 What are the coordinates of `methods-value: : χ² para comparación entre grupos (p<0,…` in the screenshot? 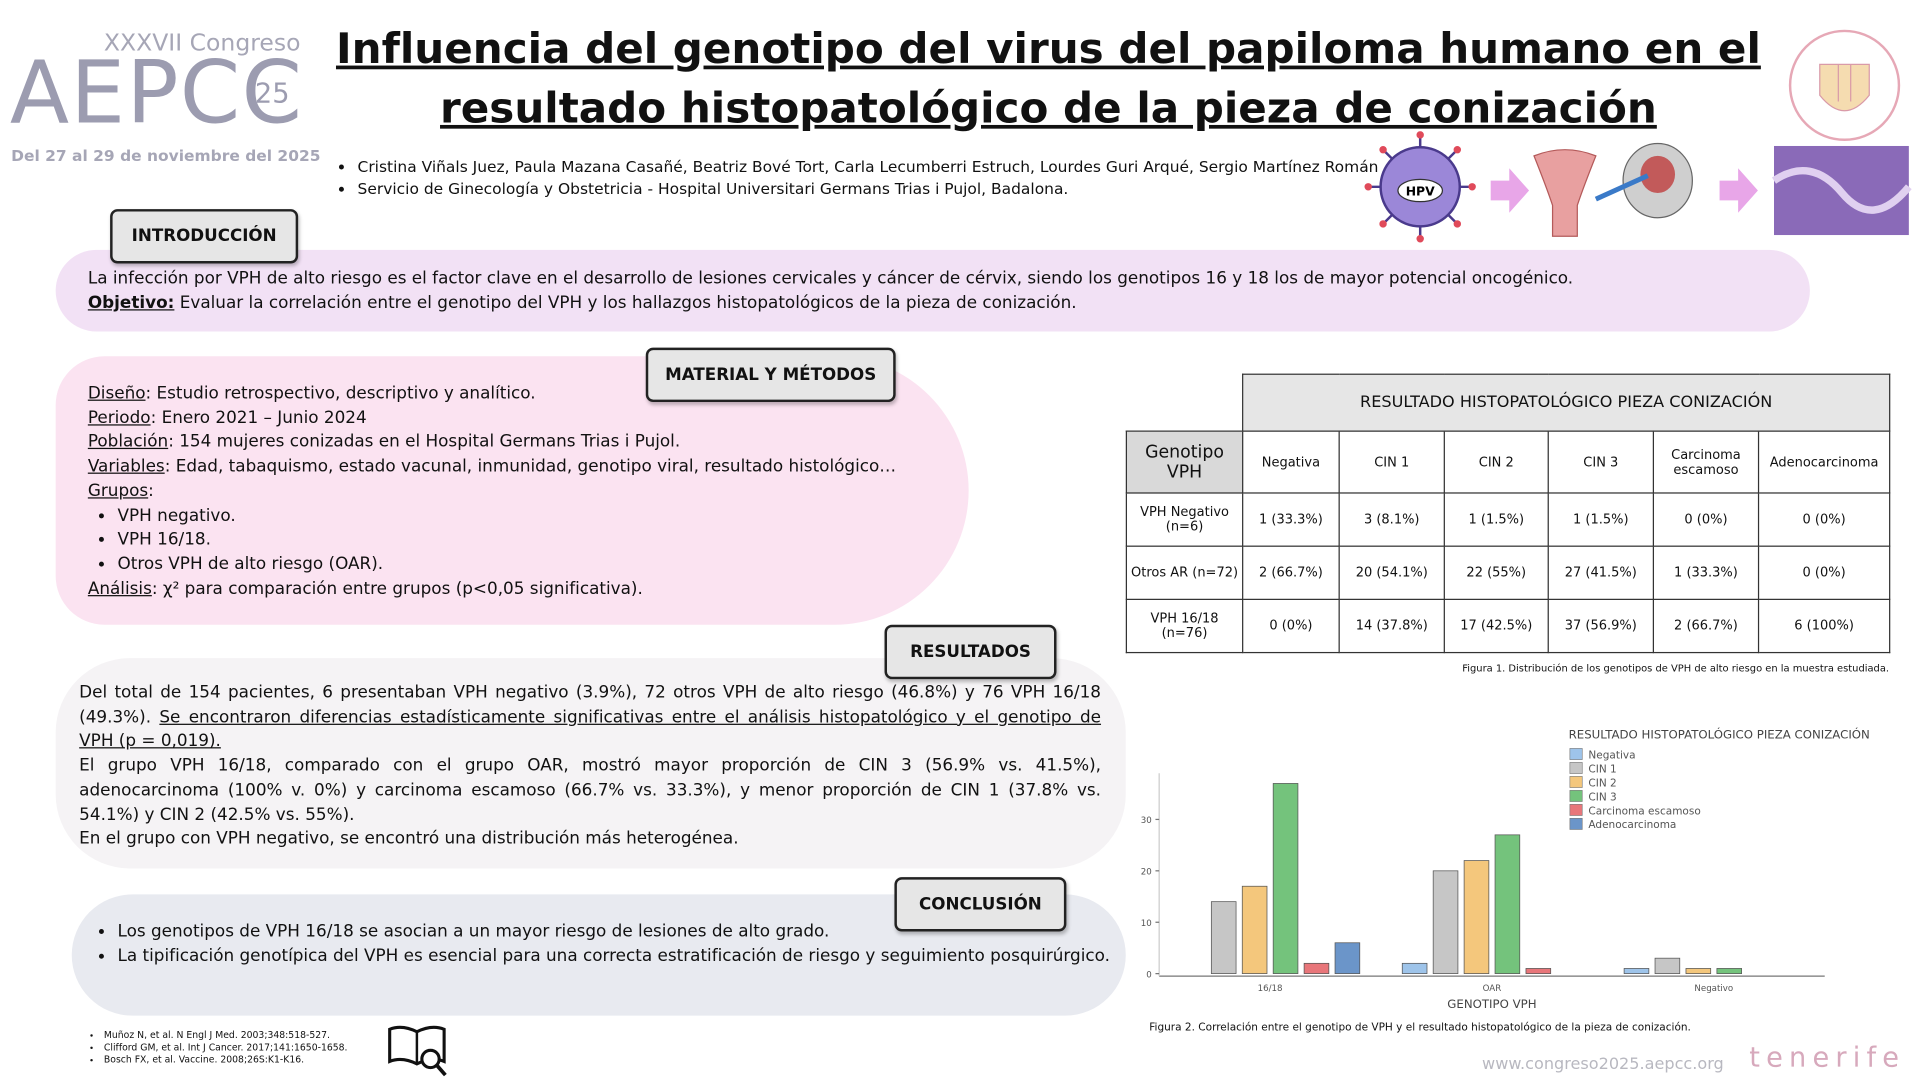 It's located at (397, 588).